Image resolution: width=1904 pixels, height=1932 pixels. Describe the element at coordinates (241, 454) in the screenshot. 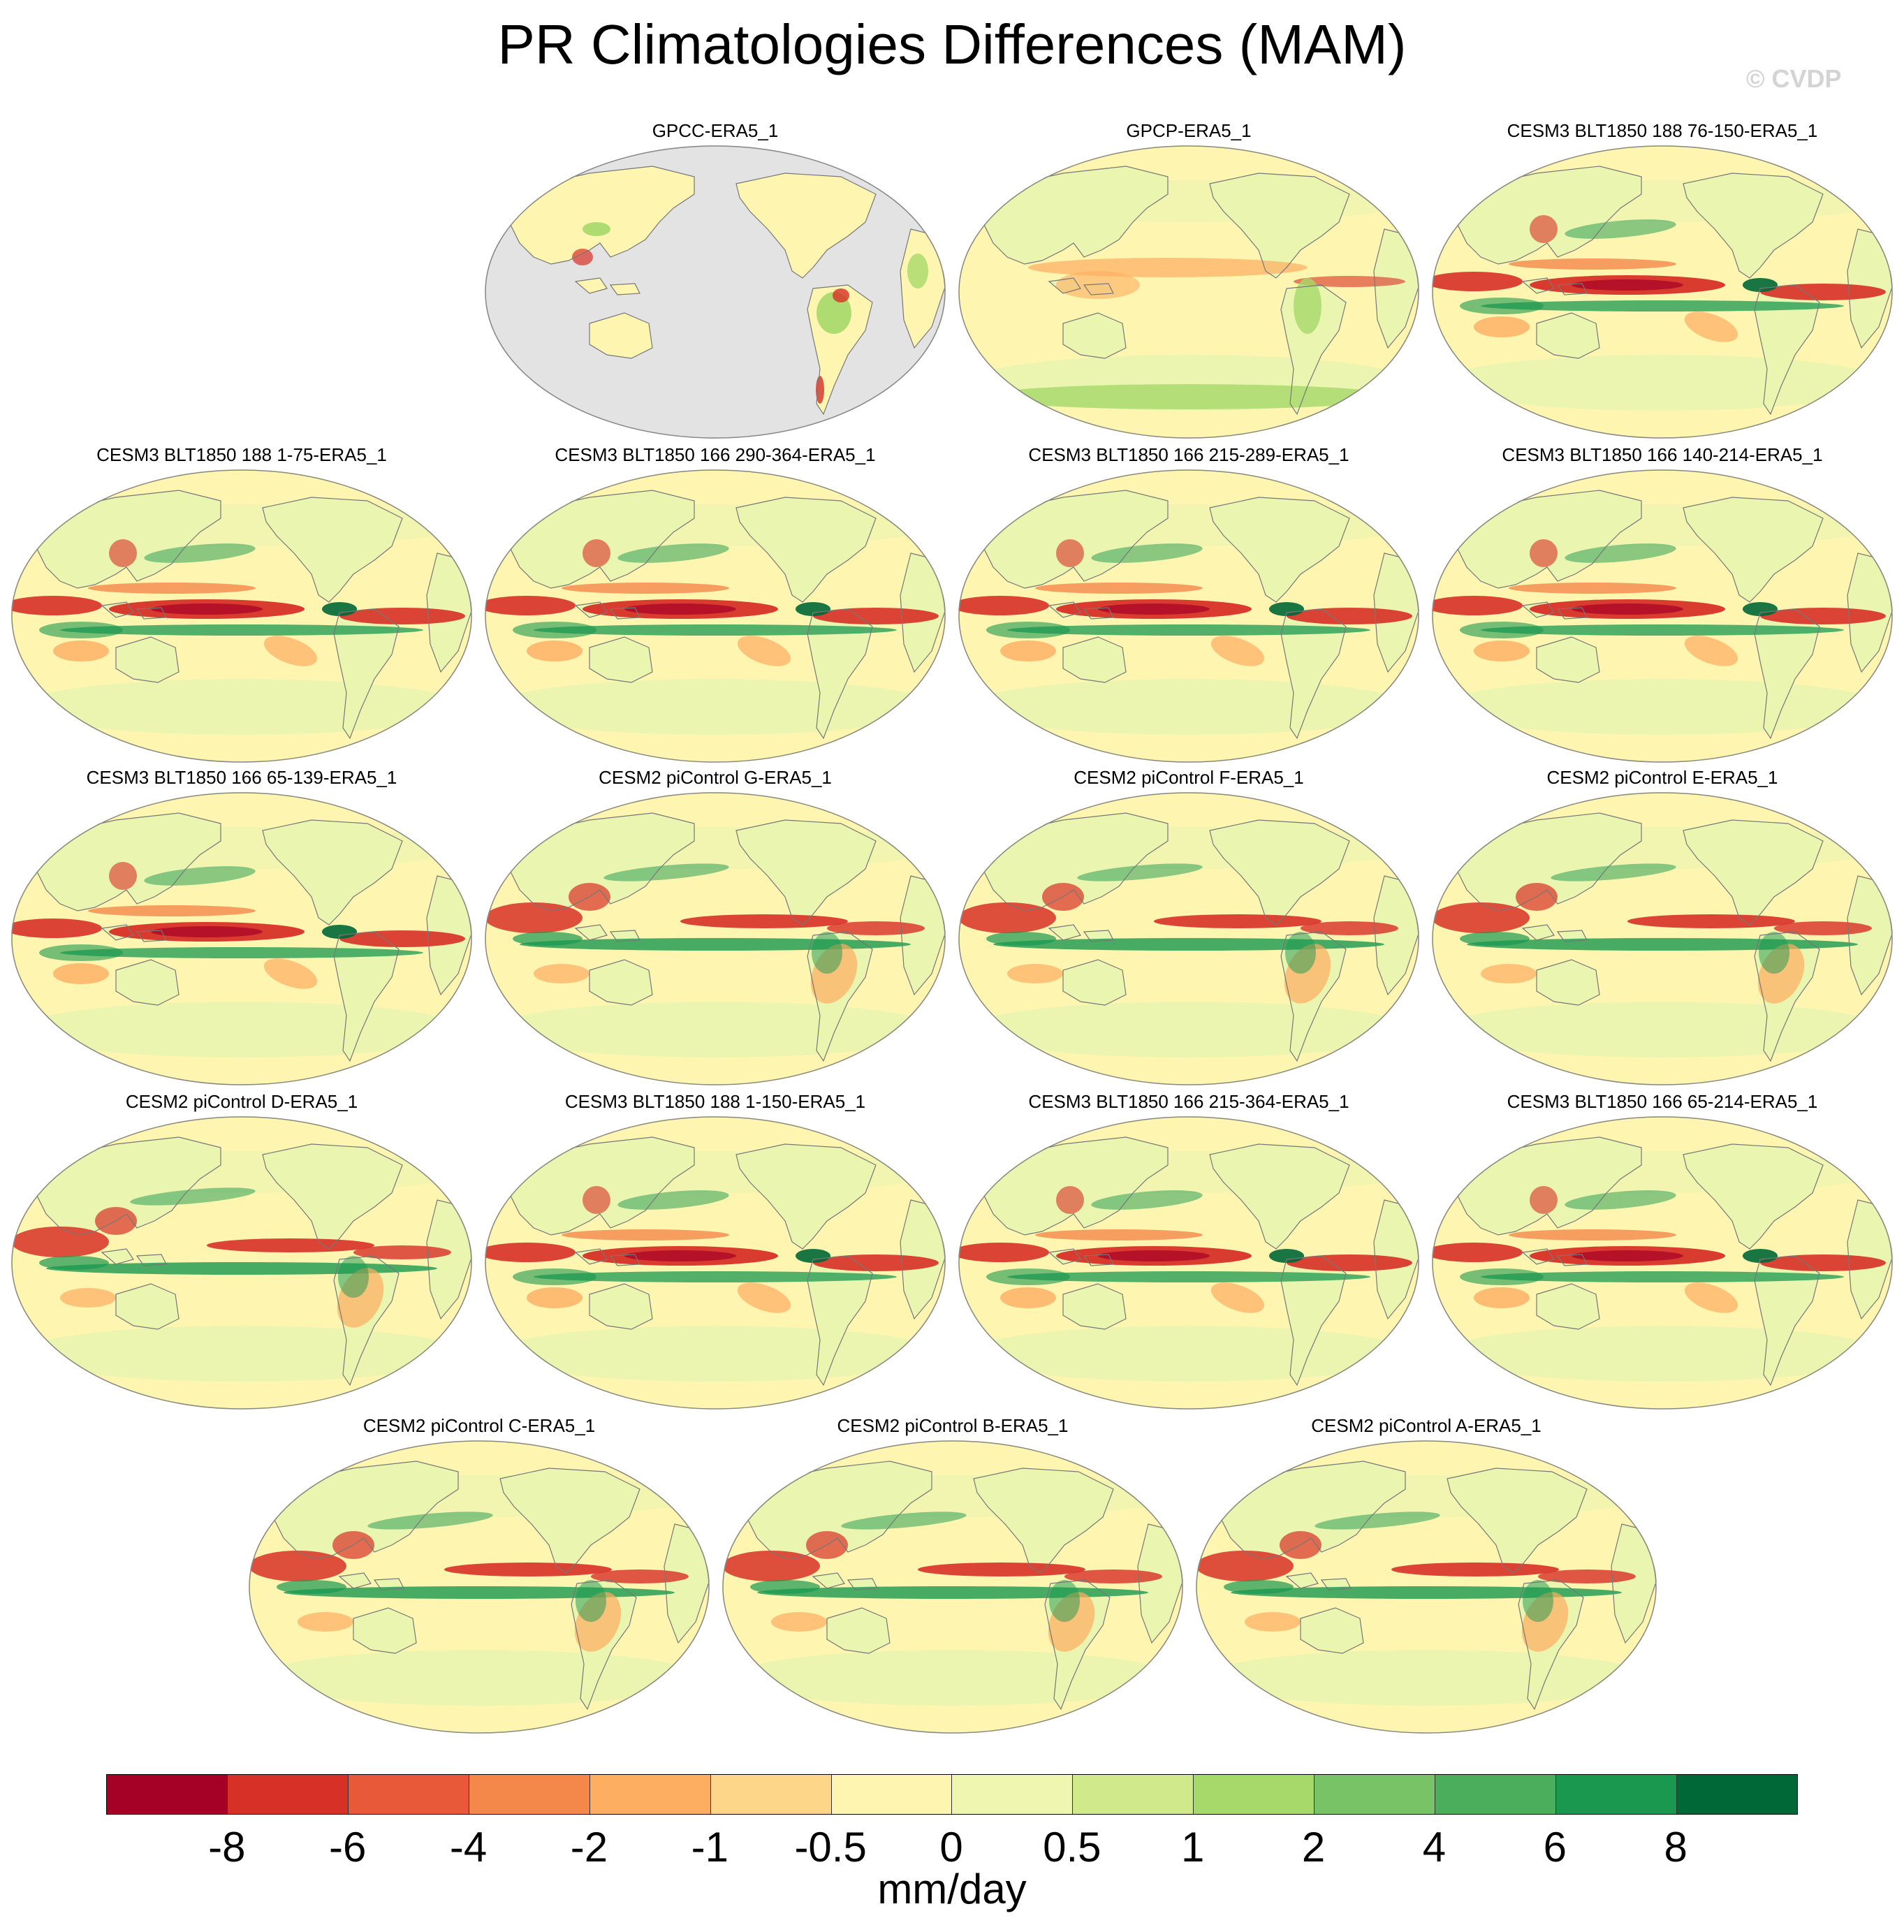

I see `panel-title: CESM3 BLT1850 188 1-75-ERA5_1` at that location.